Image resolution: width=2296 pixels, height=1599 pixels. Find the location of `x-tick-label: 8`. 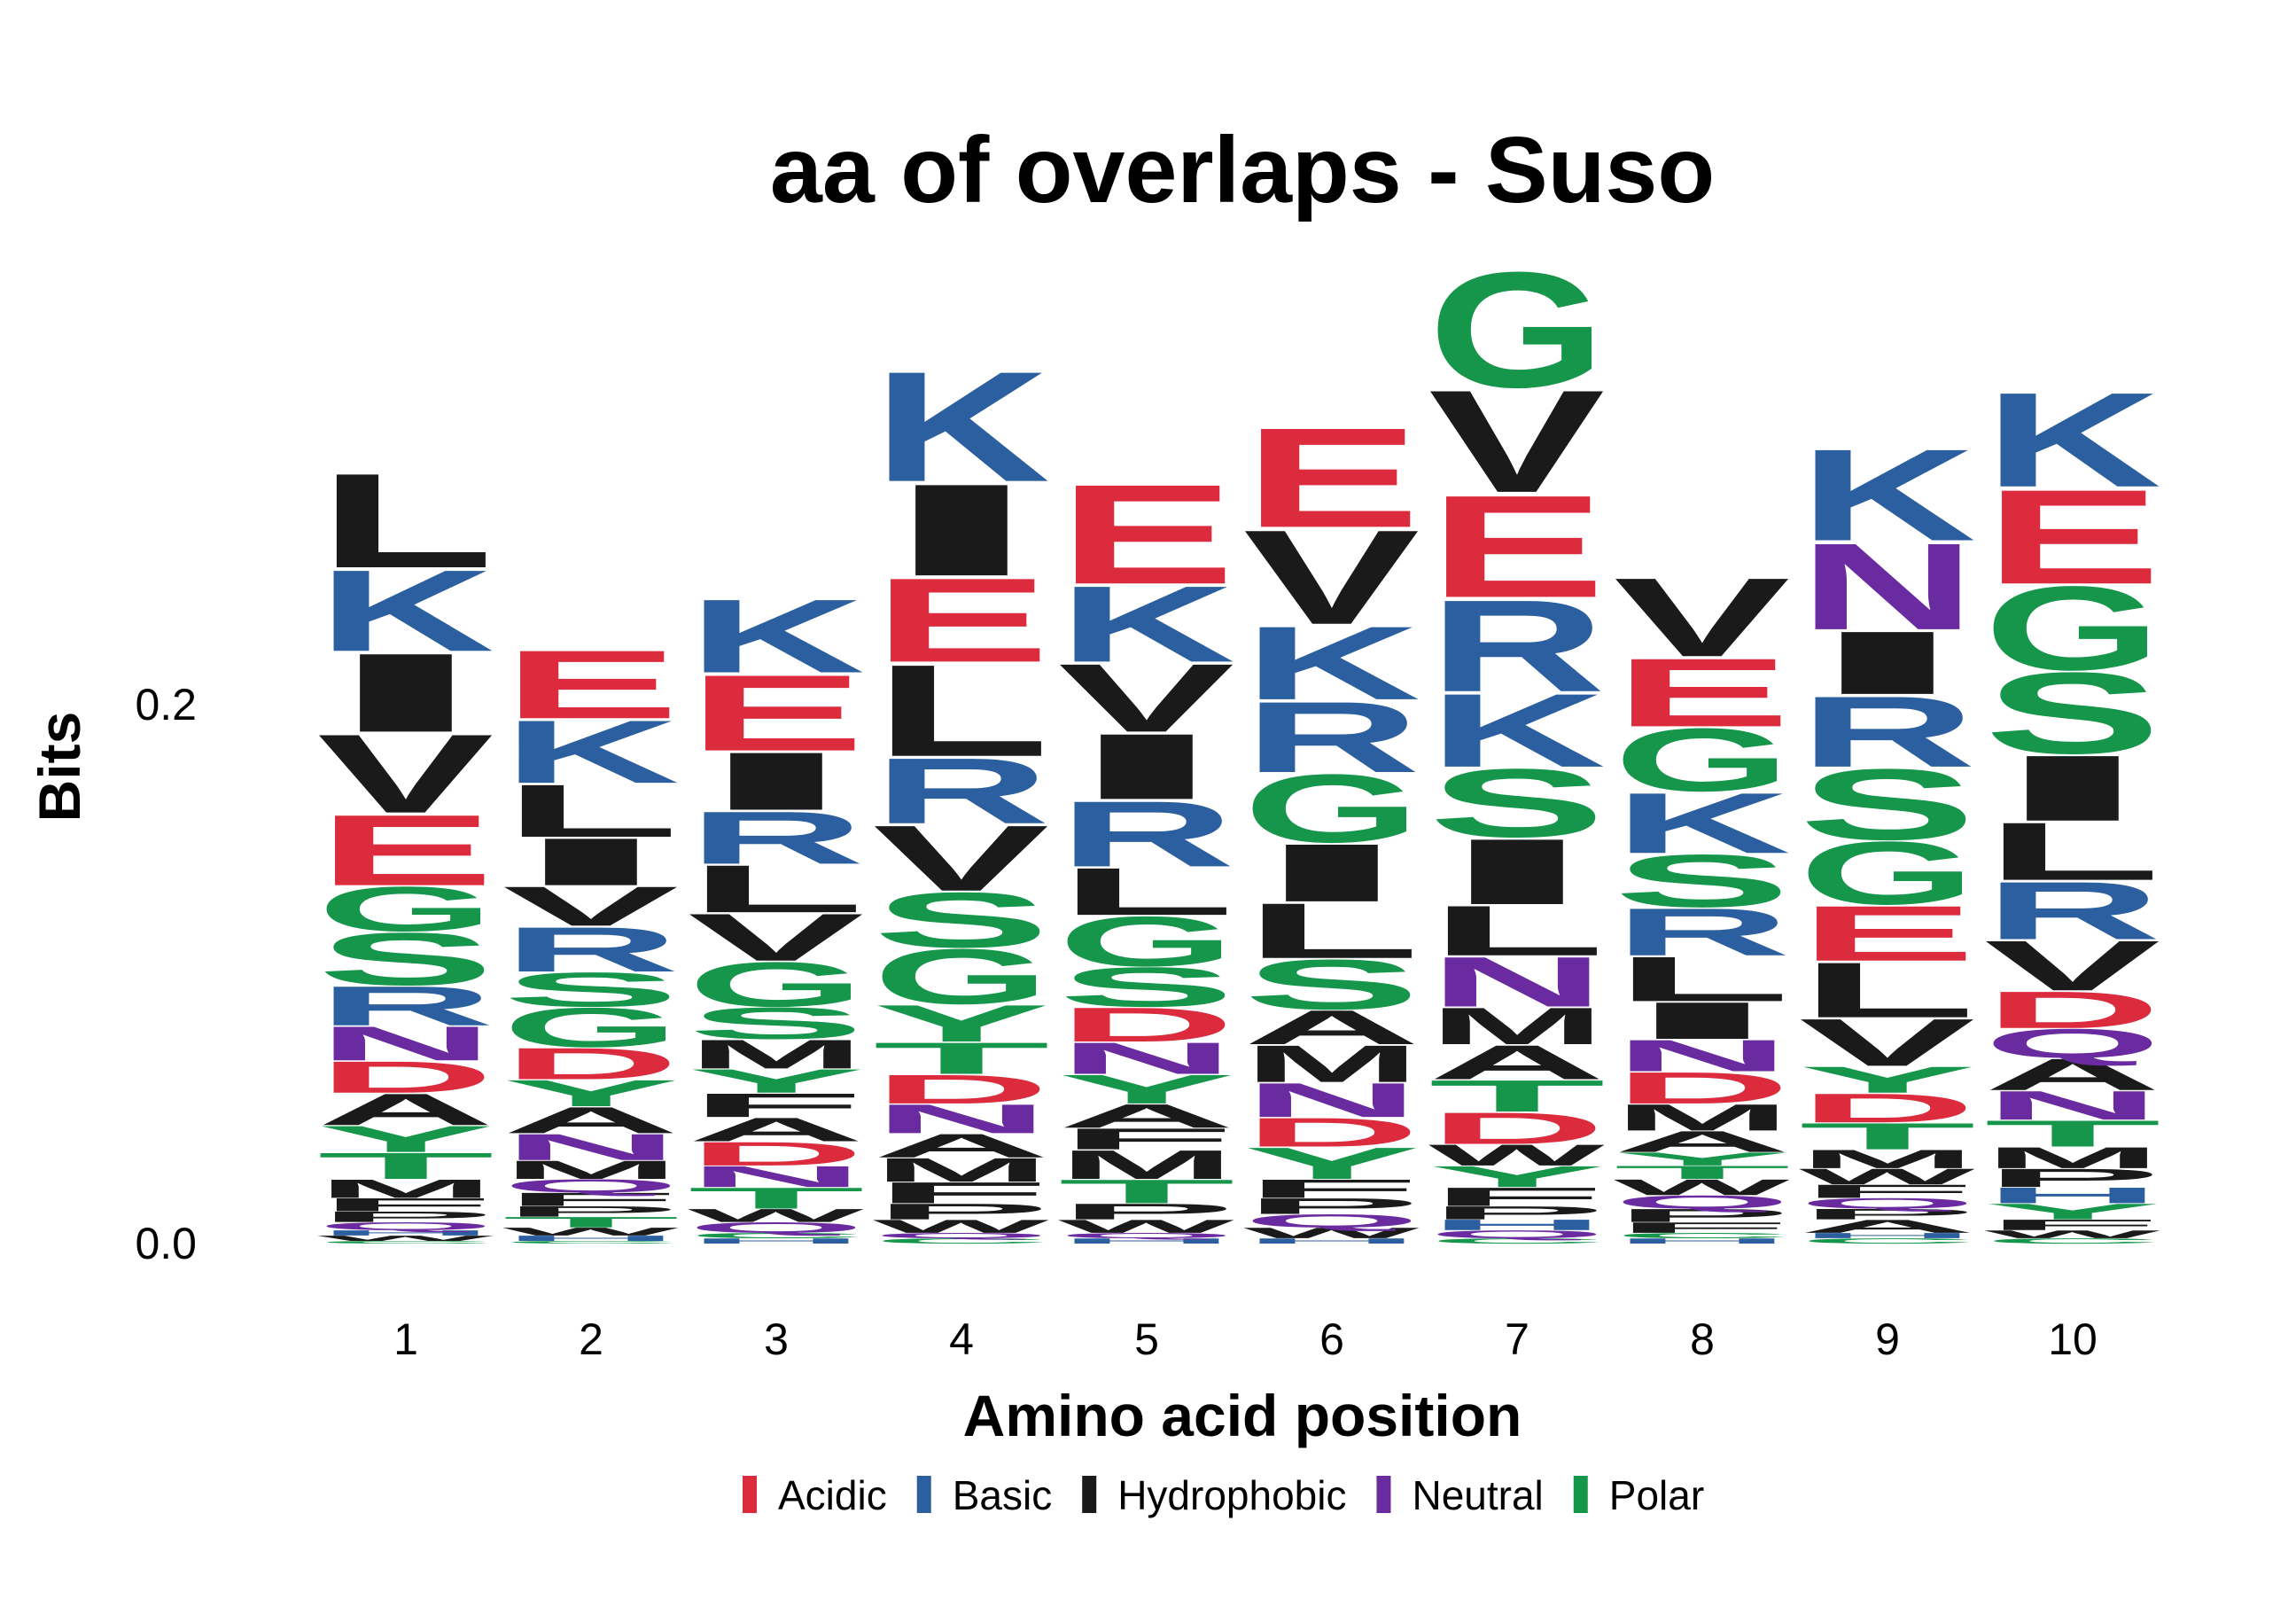

x-tick-label: 8 is located at coordinates (1702, 1339).